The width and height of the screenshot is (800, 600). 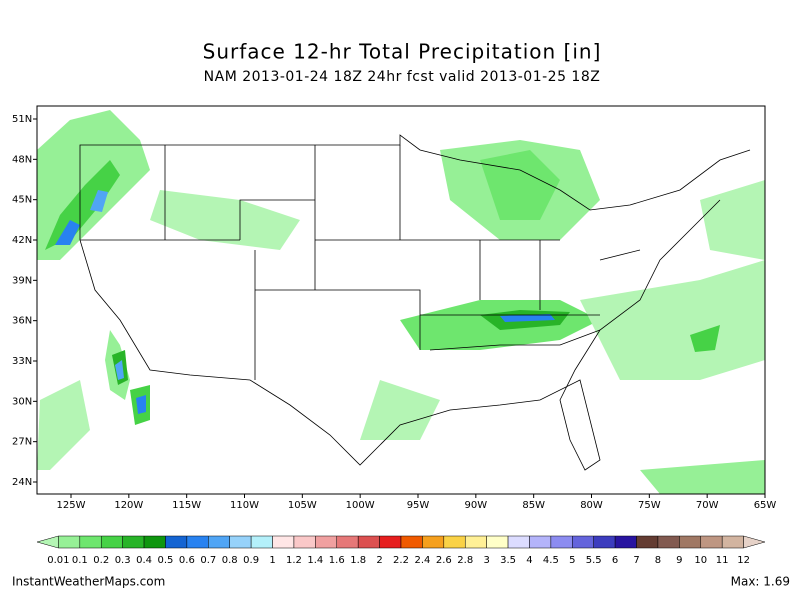 What do you see at coordinates (22, 240) in the screenshot?
I see `lat-label: 42N` at bounding box center [22, 240].